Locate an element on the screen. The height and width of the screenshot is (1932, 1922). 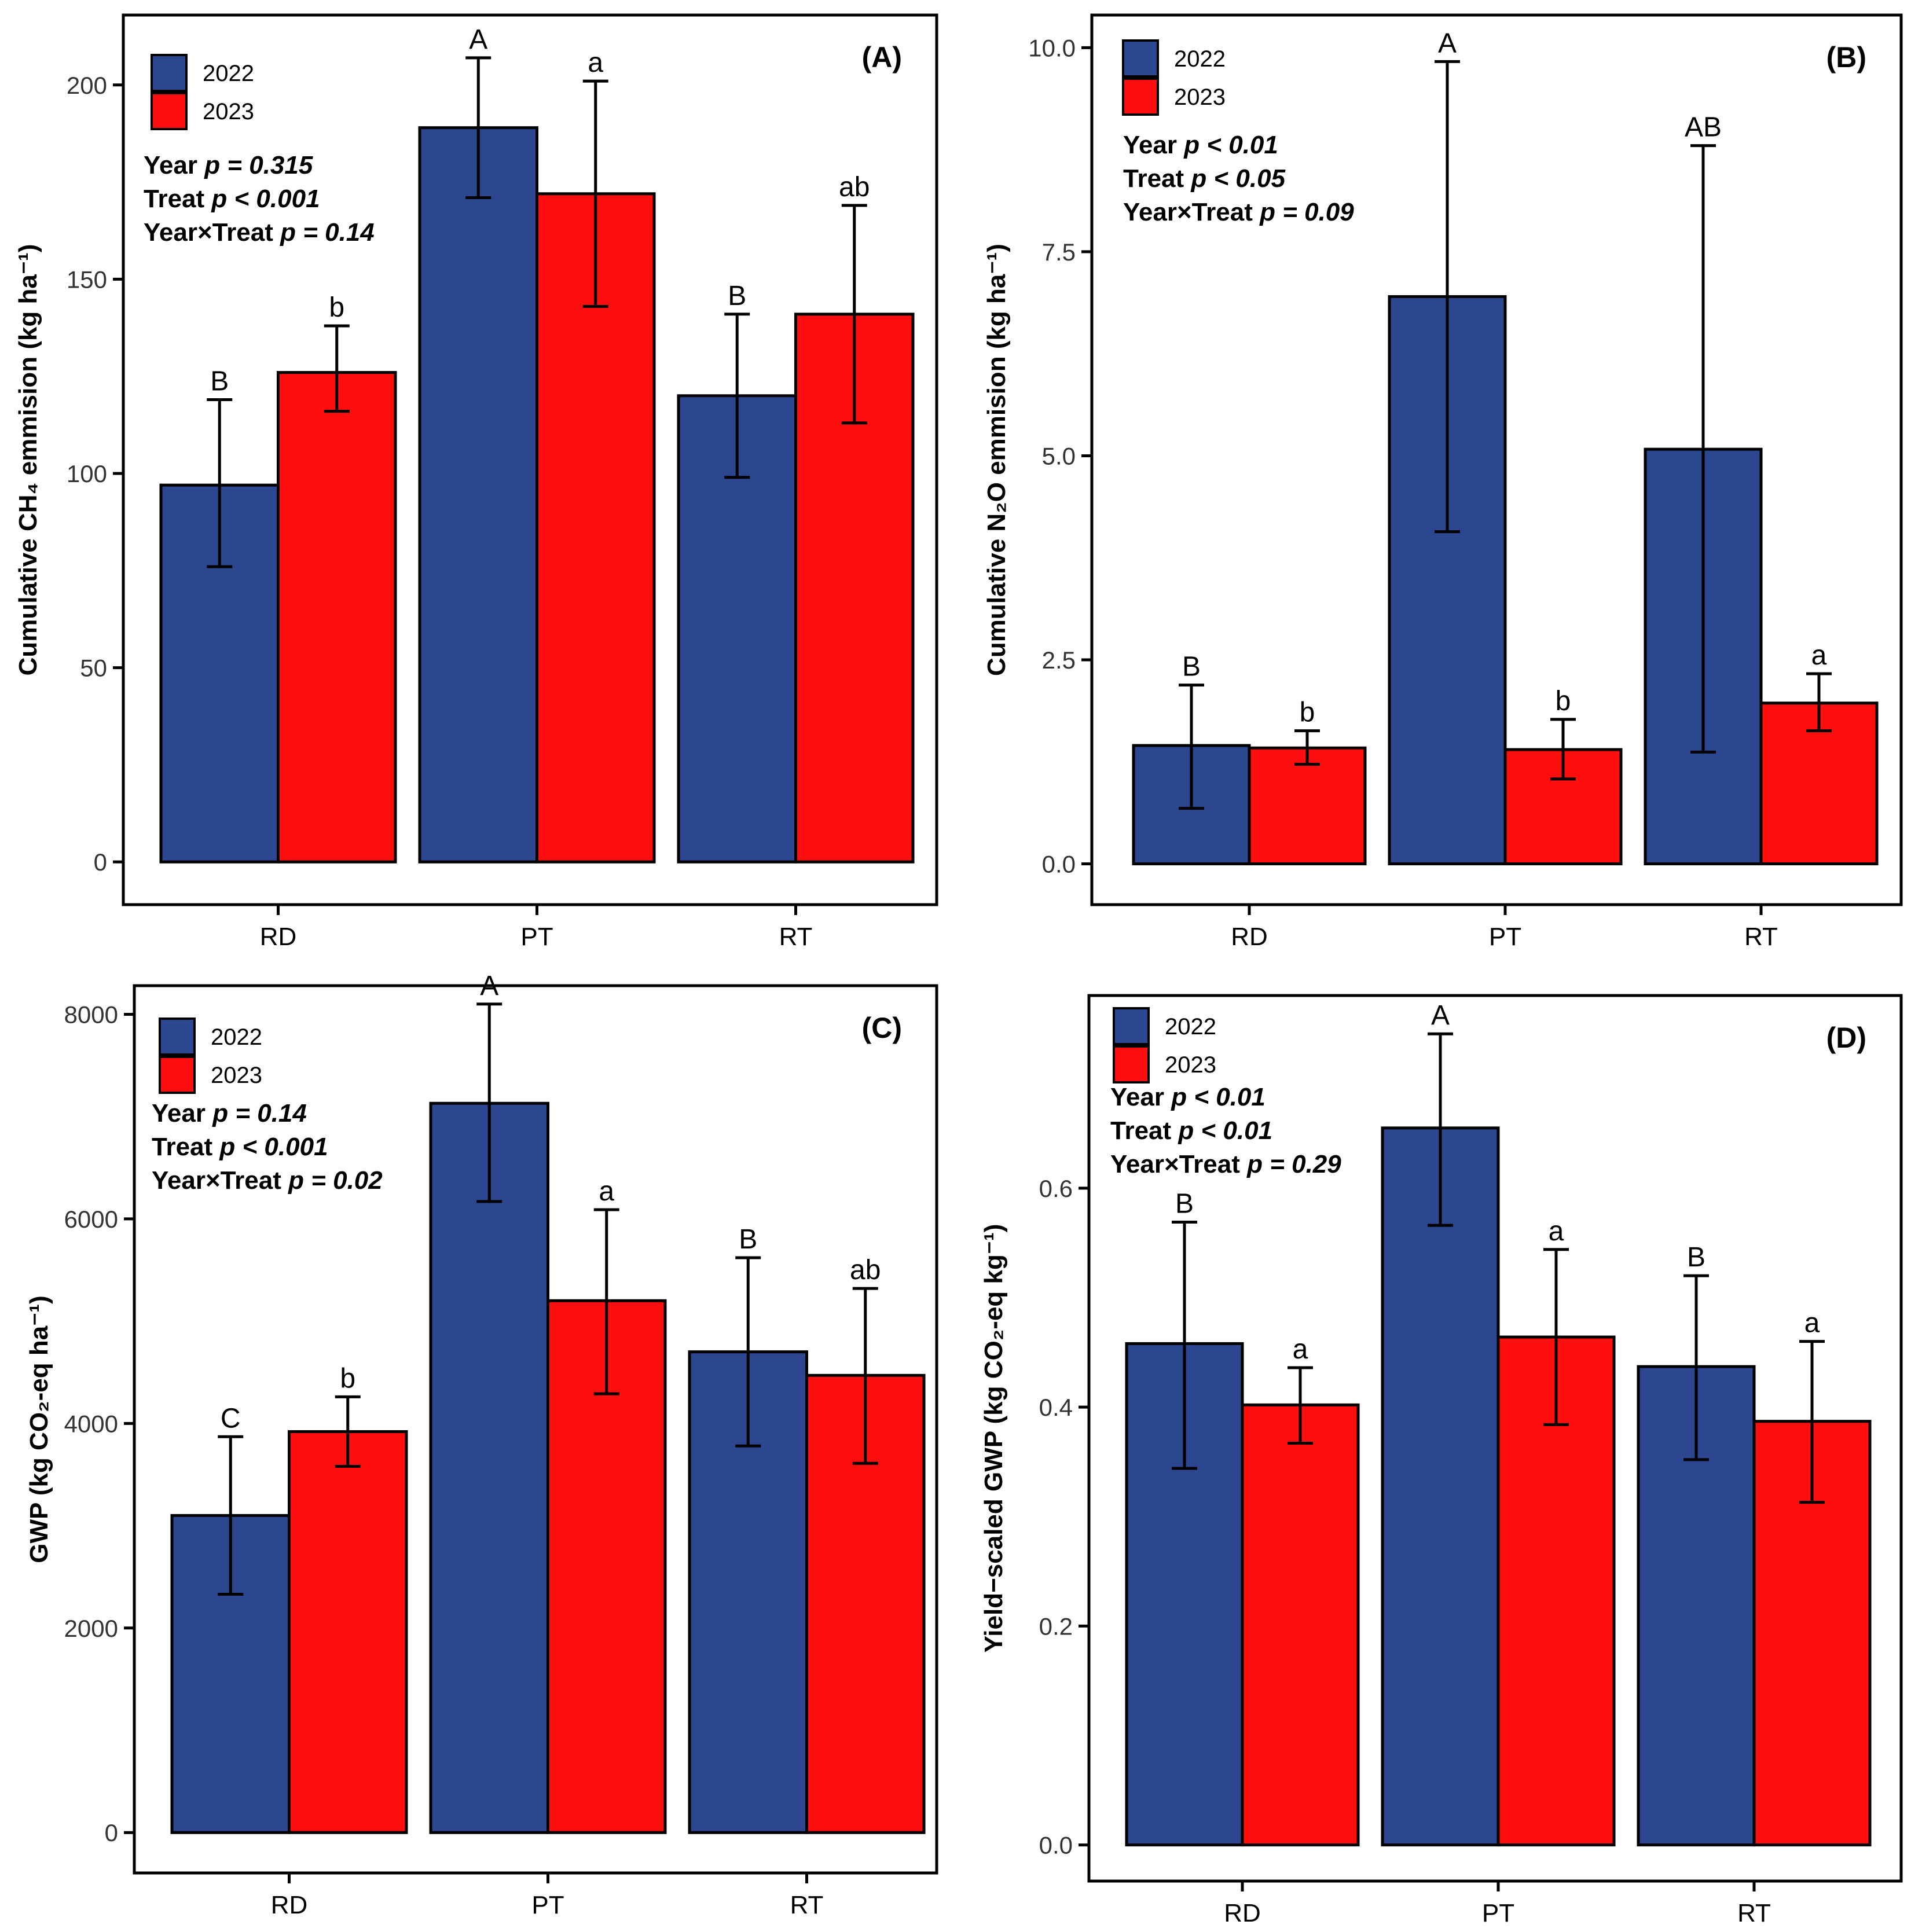
y-tick-label: 2000 is located at coordinates (91, 1628).